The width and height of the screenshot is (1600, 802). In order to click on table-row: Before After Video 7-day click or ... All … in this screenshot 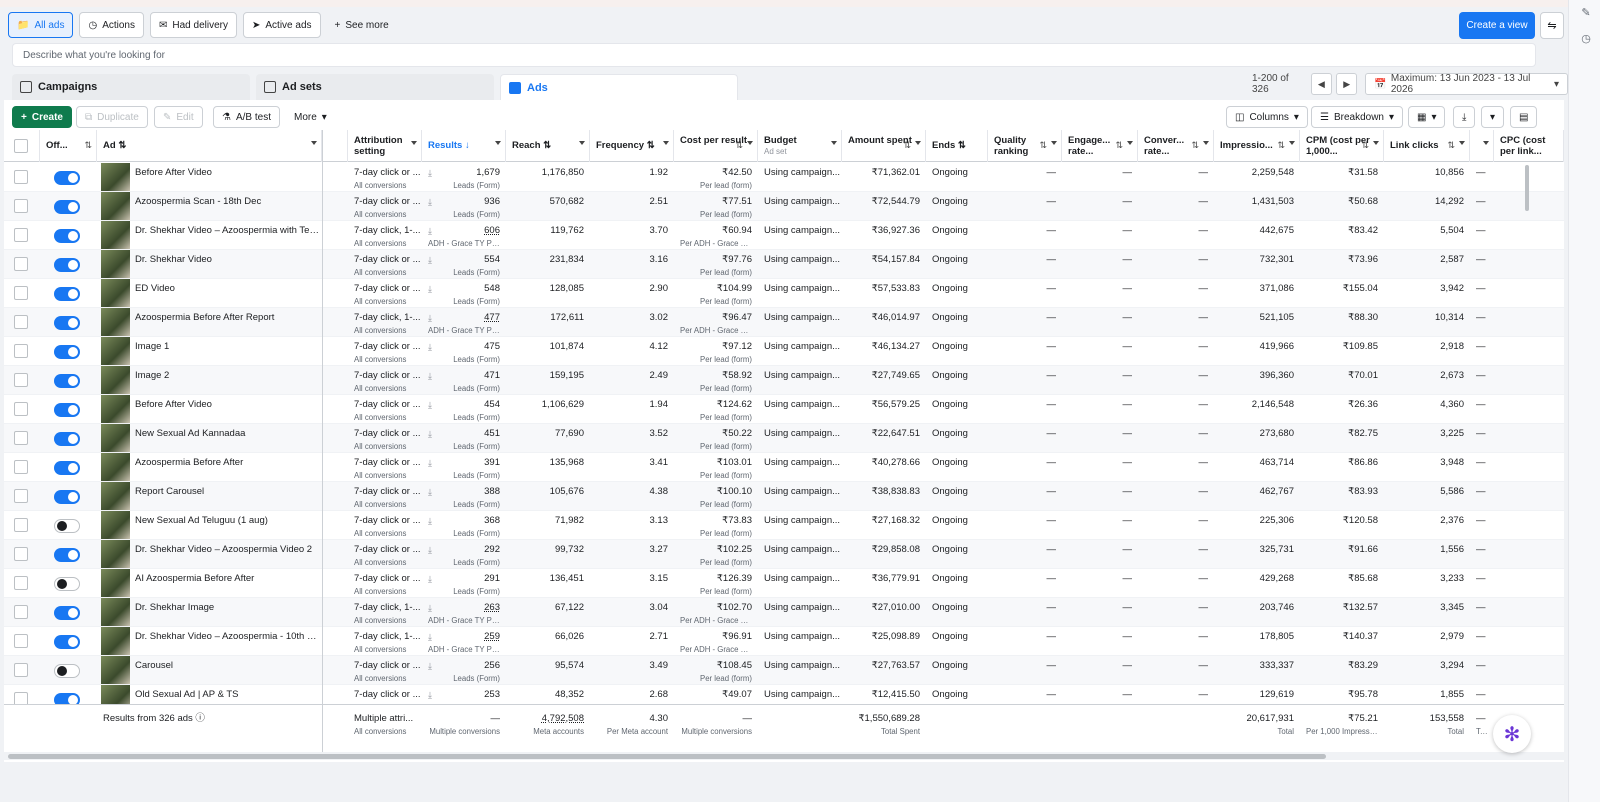, I will do `click(784, 409)`.